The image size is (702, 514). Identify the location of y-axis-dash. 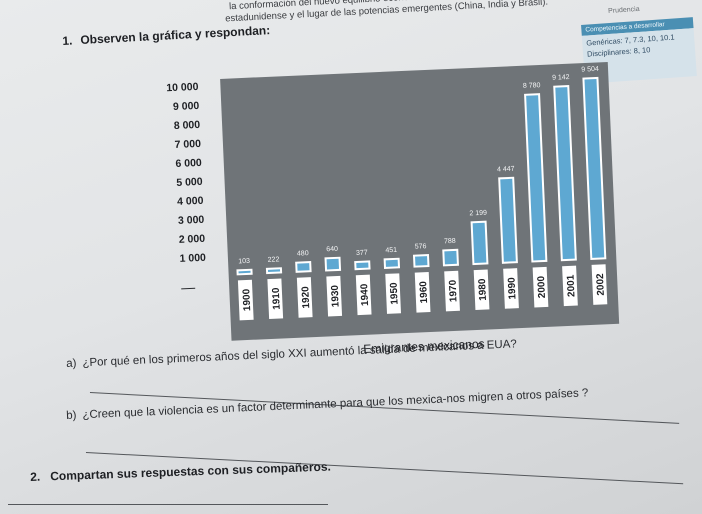
(188, 288).